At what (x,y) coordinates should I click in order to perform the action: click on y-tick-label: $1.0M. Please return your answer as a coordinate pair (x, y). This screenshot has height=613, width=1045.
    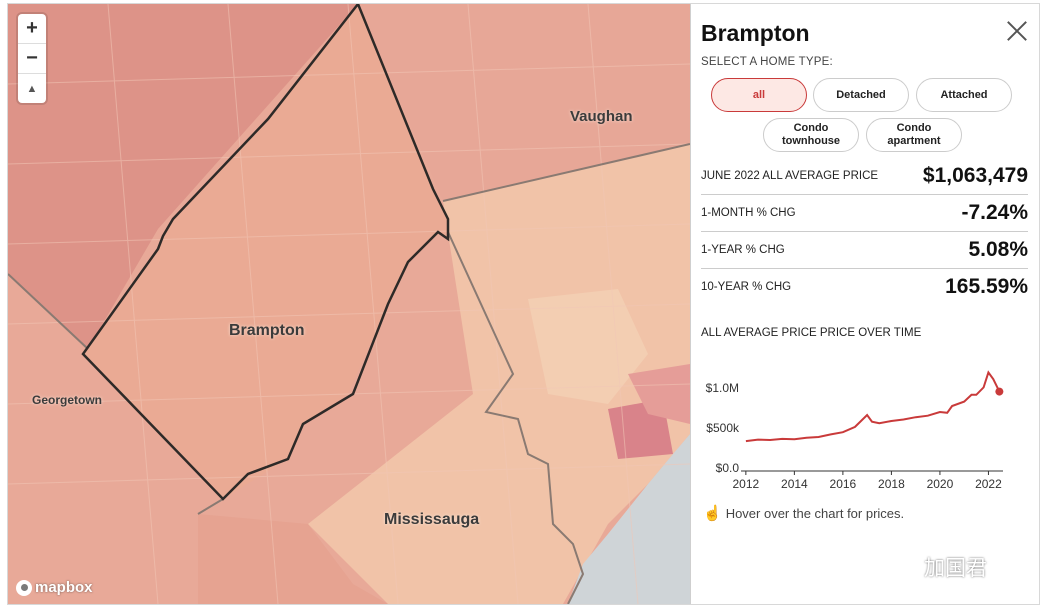
    Looking at the image, I should click on (722, 388).